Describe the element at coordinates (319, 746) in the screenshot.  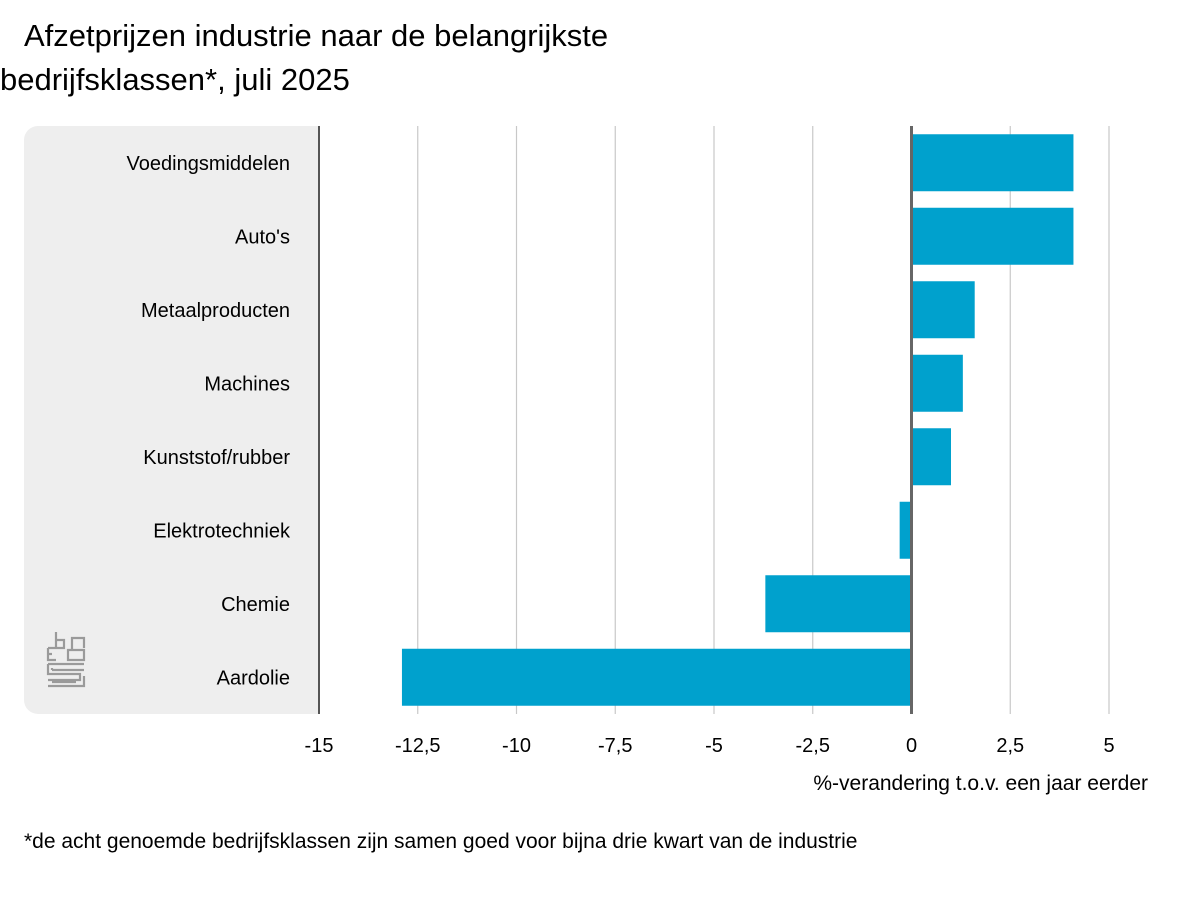
I see `x-tick-label: -15` at that location.